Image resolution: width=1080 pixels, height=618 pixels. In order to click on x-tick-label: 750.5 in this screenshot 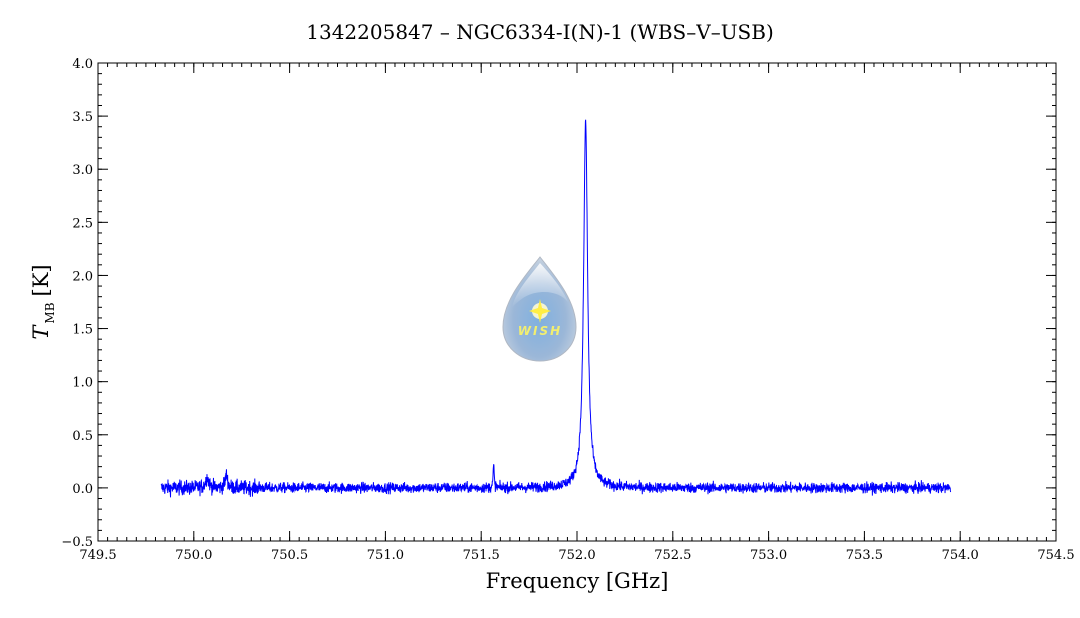, I will do `click(289, 555)`.